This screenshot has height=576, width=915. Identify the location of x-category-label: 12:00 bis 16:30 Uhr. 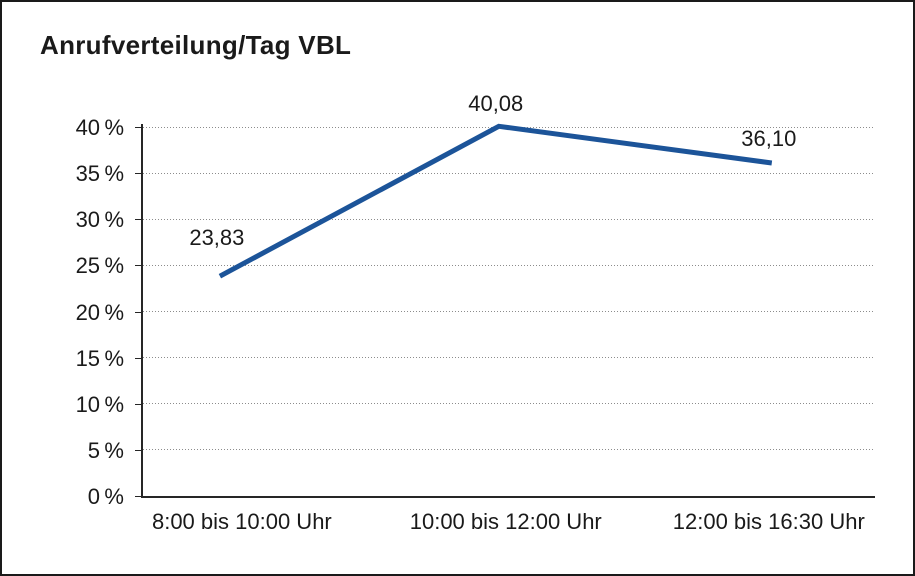
(768, 521).